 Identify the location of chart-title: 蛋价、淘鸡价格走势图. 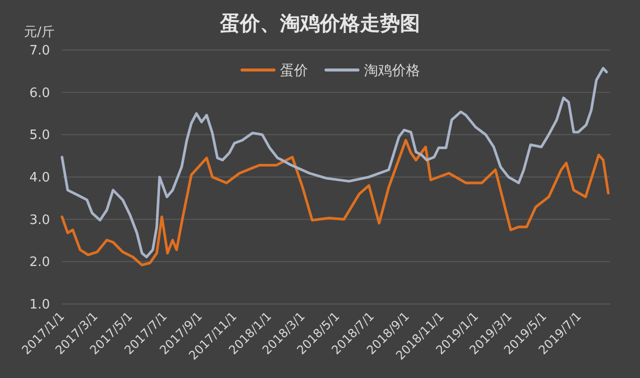
(319, 23).